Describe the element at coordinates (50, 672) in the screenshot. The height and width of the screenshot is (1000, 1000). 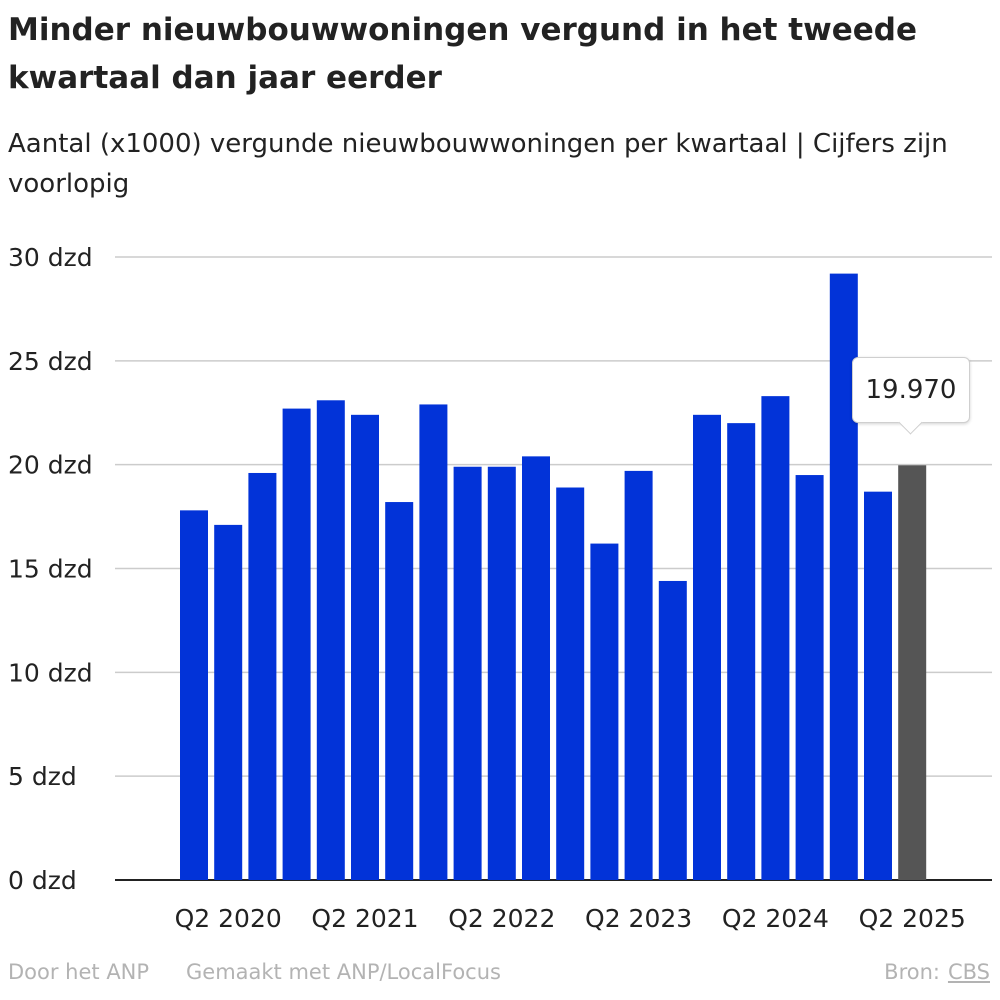
I see `y-tick-label: 10 dzd` at that location.